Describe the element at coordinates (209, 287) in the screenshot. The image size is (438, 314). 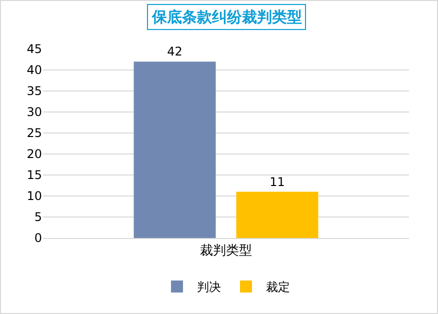
I see `legend-label: 判决` at that location.